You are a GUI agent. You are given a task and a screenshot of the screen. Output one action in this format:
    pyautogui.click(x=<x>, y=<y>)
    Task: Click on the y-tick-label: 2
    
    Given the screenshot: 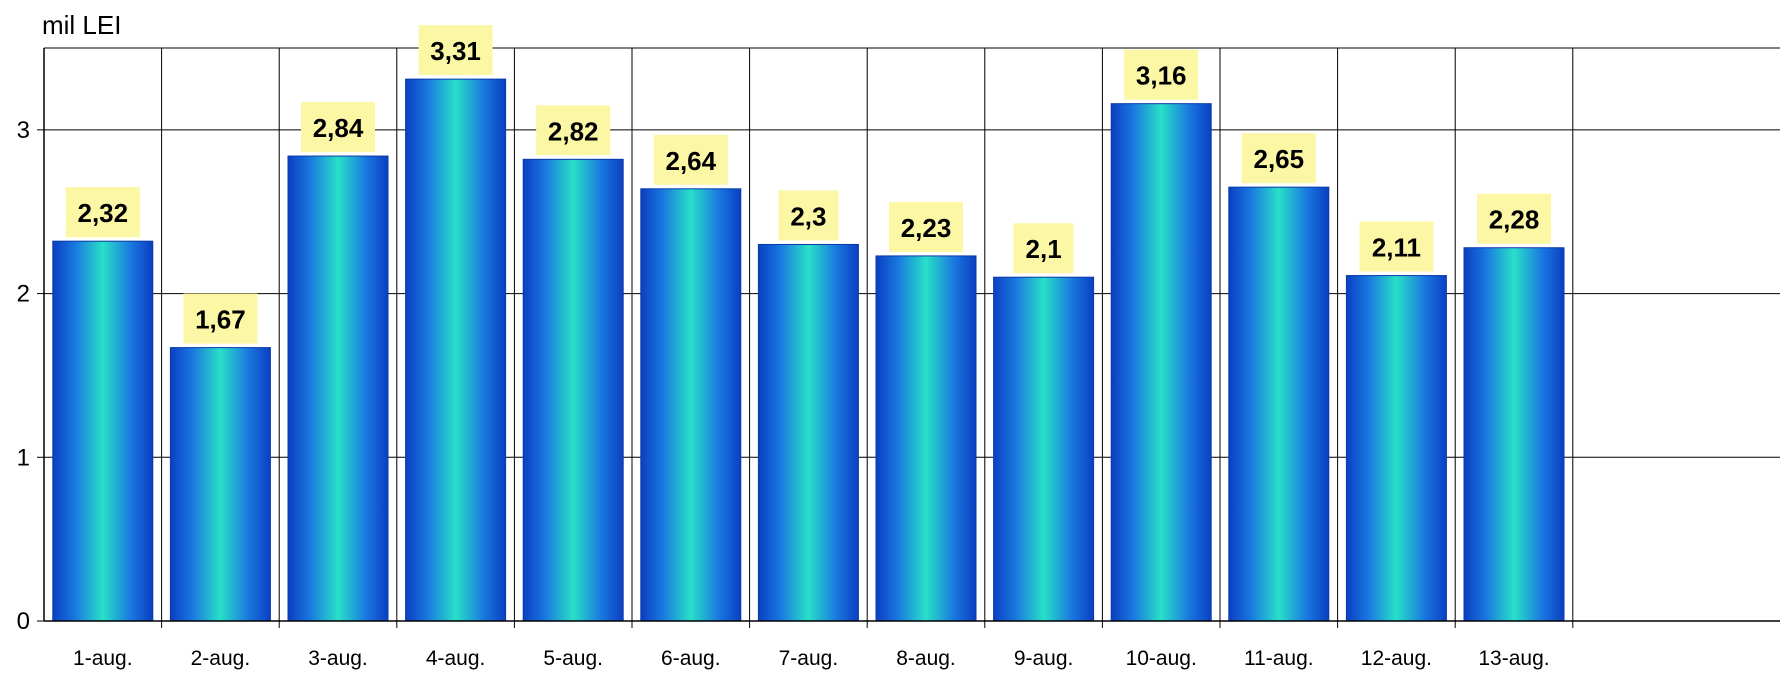 What is the action you would take?
    pyautogui.click(x=23, y=294)
    